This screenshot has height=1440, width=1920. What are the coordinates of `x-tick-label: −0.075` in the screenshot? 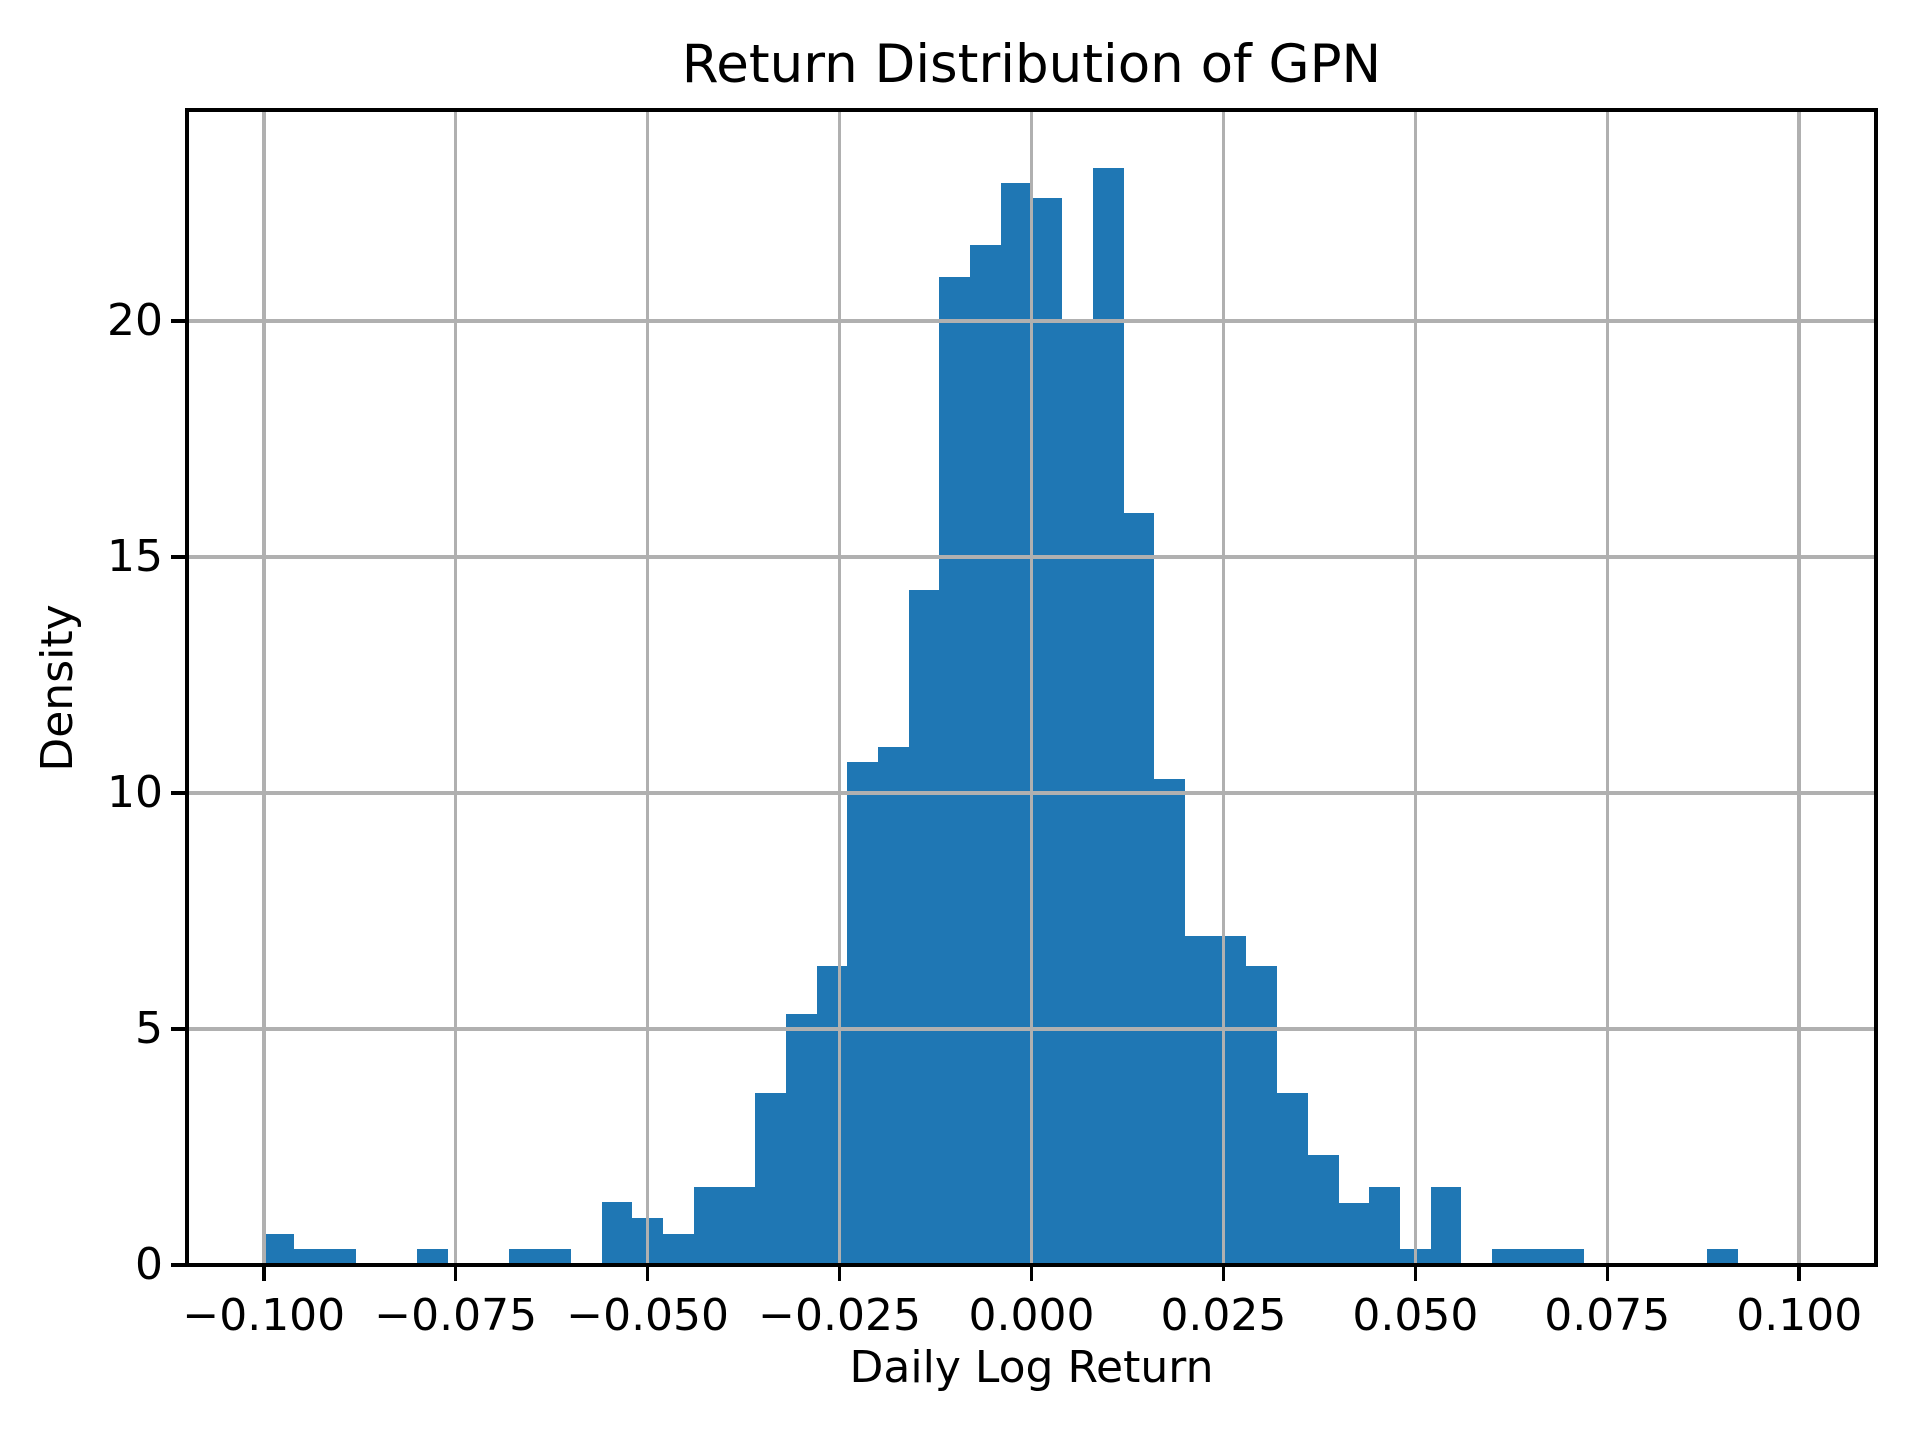 It's located at (456, 1315).